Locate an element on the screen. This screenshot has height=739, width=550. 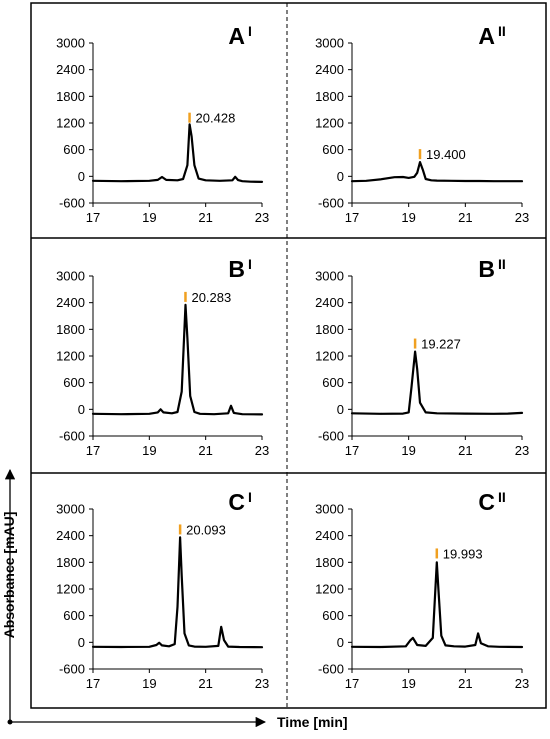
peak-retention-label: 19.400 is located at coordinates (446, 154).